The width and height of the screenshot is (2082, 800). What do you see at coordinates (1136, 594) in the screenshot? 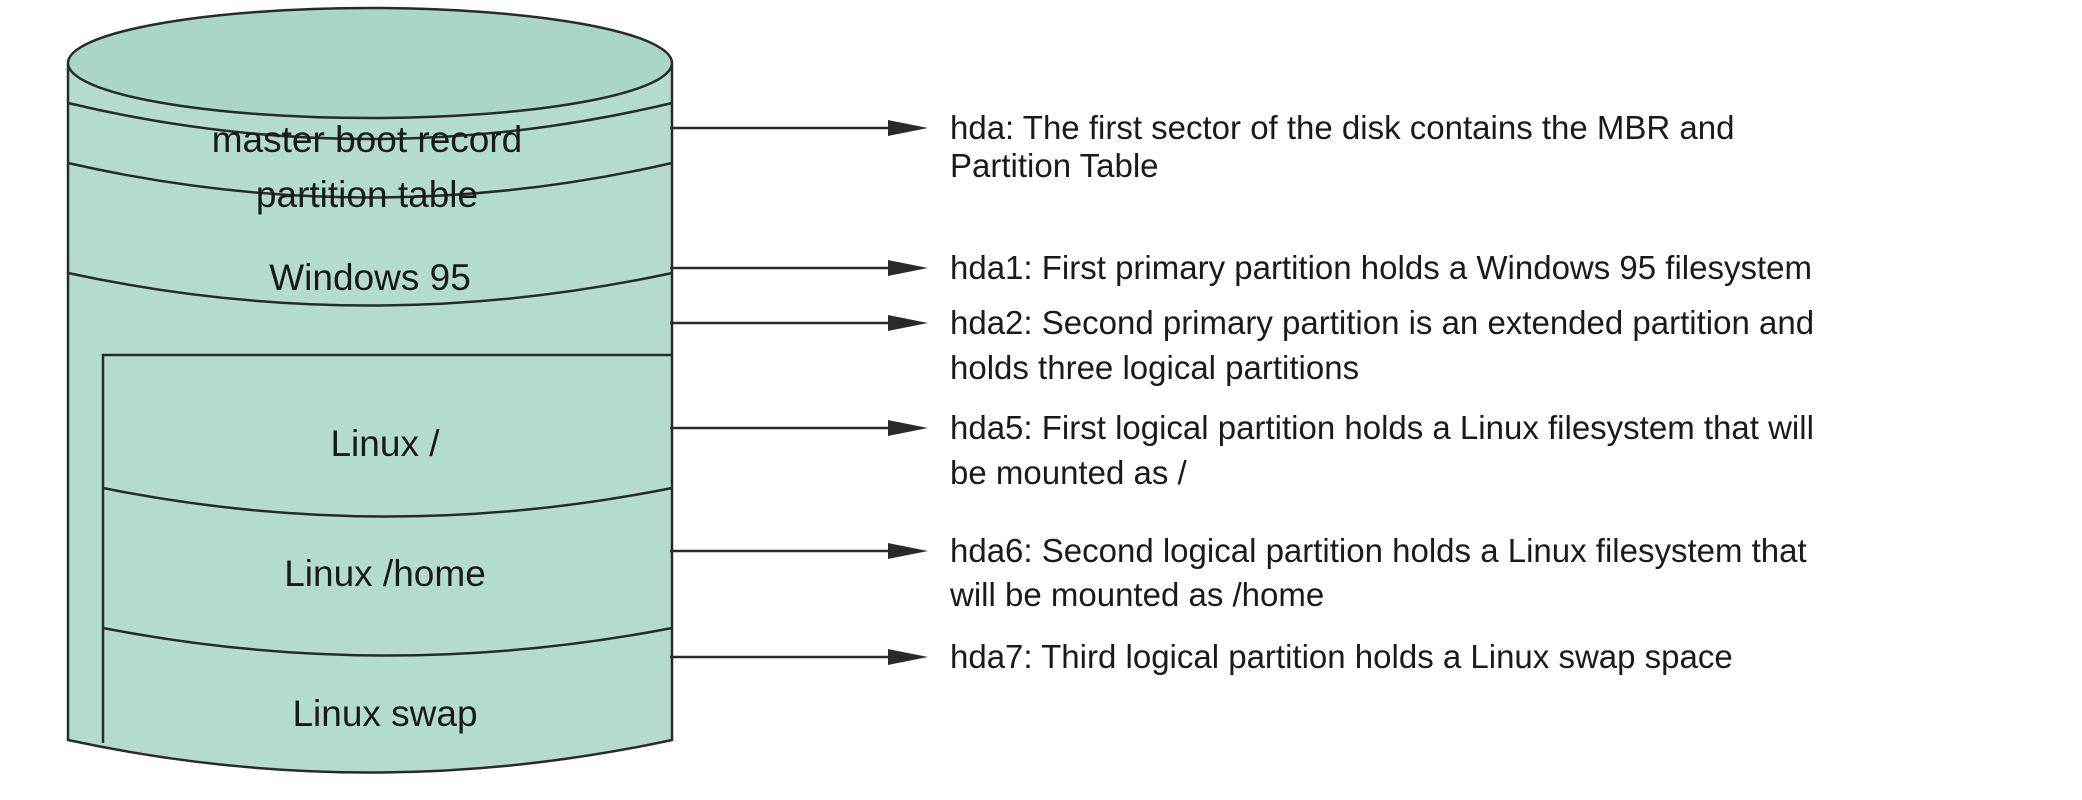
I see `callout-hda6-line2: will be mounted as /home` at bounding box center [1136, 594].